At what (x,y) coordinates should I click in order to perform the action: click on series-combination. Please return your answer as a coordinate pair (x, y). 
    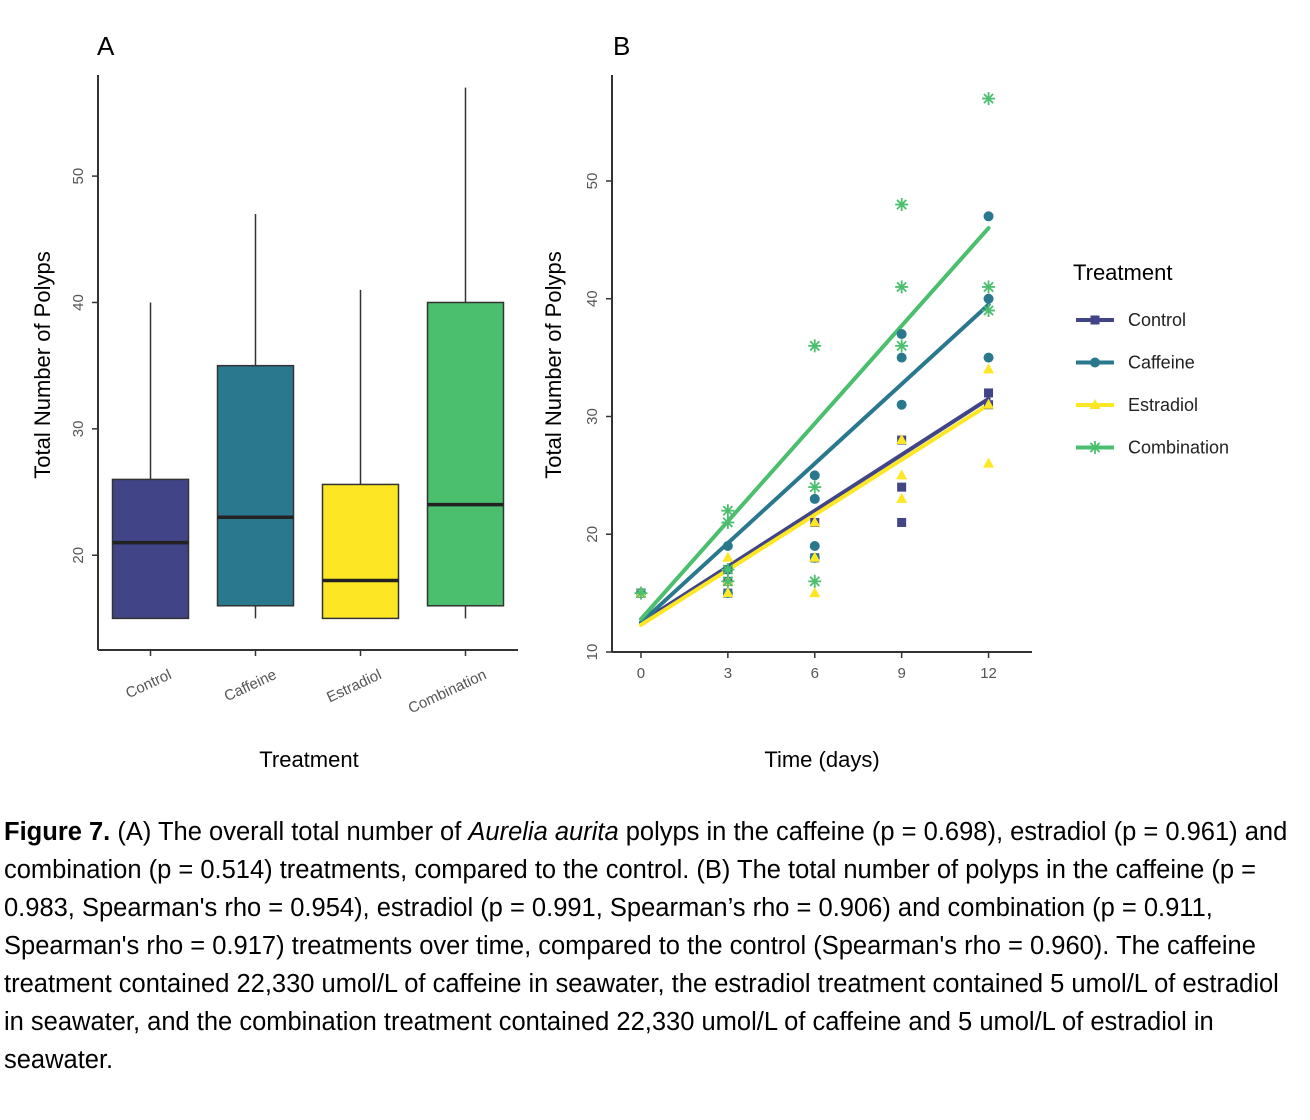
    Looking at the image, I should click on (815, 346).